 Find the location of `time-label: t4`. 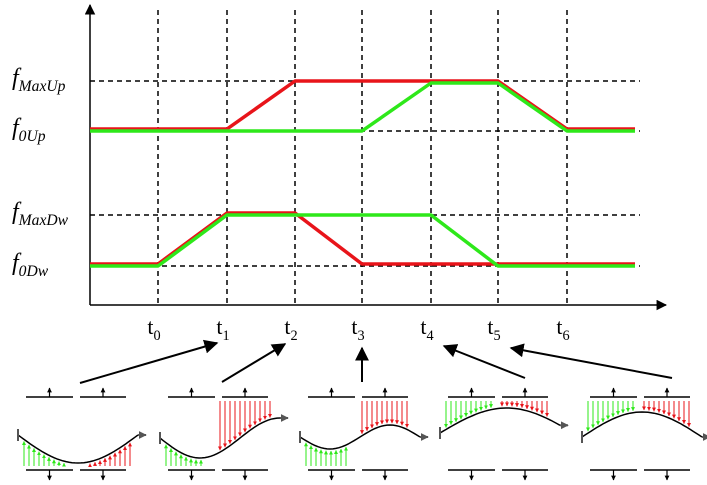

time-label: t4 is located at coordinates (426, 329).